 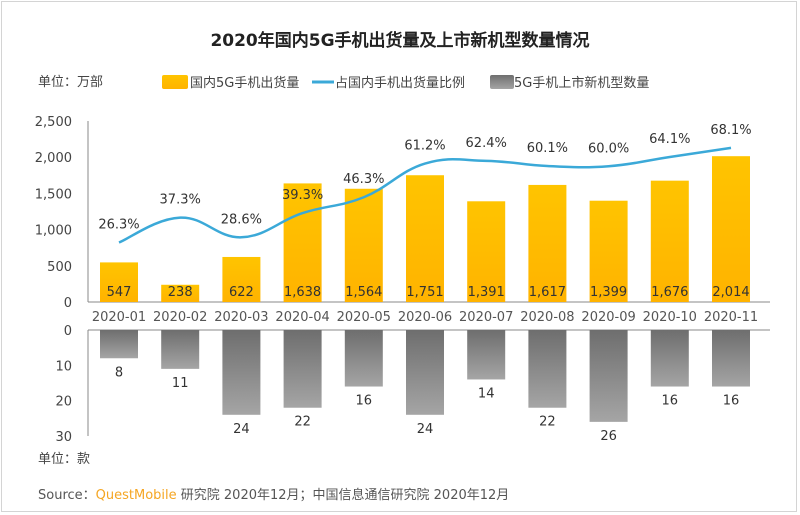 What do you see at coordinates (302, 195) in the screenshot?
I see `line-label-ratio: 39.3%` at bounding box center [302, 195].